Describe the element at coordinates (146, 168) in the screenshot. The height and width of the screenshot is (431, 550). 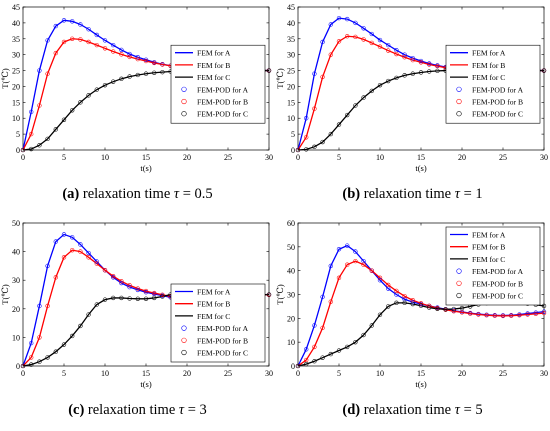
I see `x-axis-label: t(s)` at that location.